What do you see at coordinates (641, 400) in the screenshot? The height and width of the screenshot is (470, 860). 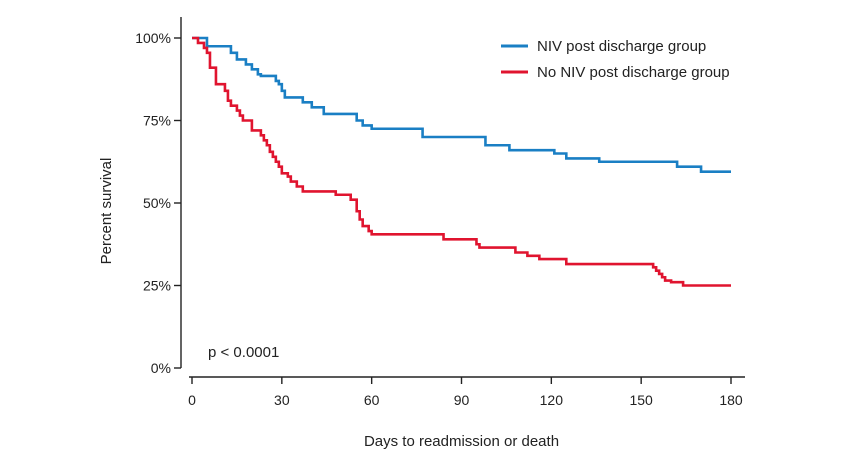 I see `x-tick-label: 150` at bounding box center [641, 400].